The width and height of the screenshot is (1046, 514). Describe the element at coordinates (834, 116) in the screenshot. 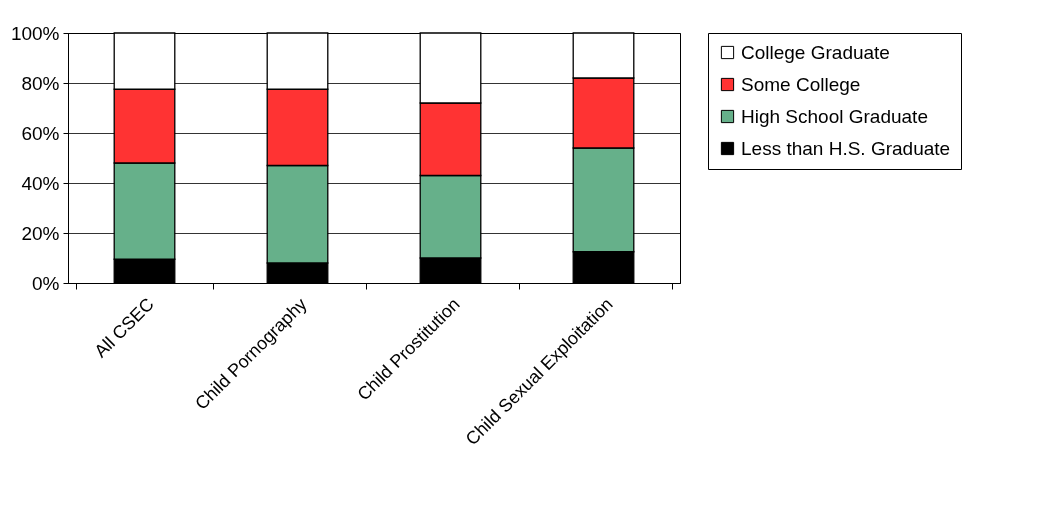

I see `legend-label: High School Graduate` at that location.